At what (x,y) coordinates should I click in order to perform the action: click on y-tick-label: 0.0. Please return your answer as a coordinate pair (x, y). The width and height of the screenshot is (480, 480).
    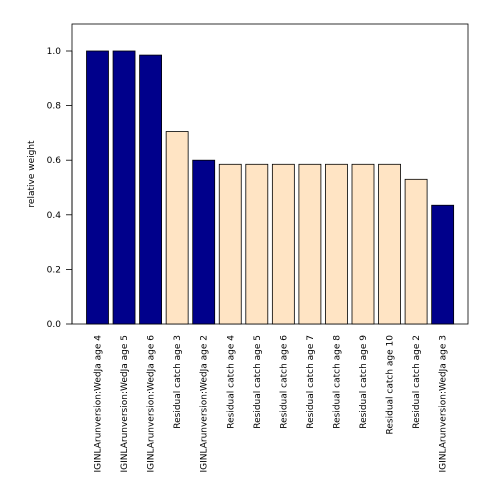
    Looking at the image, I should click on (54, 325).